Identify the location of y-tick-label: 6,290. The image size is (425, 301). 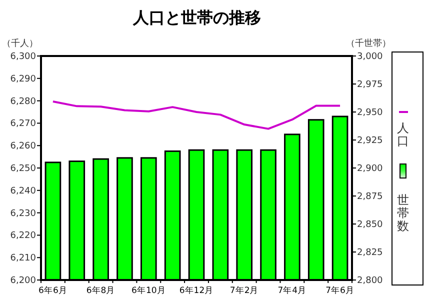
(23, 79).